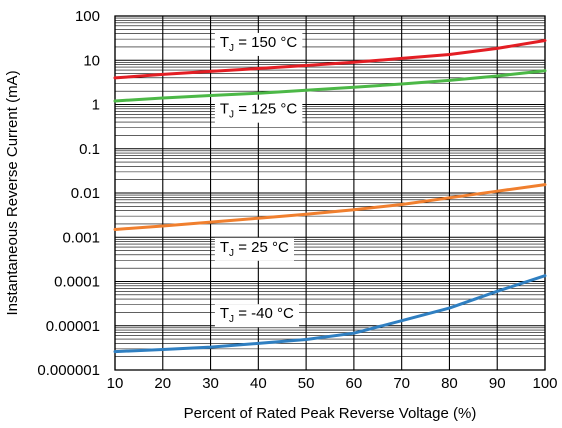 This screenshot has width=562, height=428. What do you see at coordinates (210, 383) in the screenshot?
I see `x-tick-label: 30` at bounding box center [210, 383].